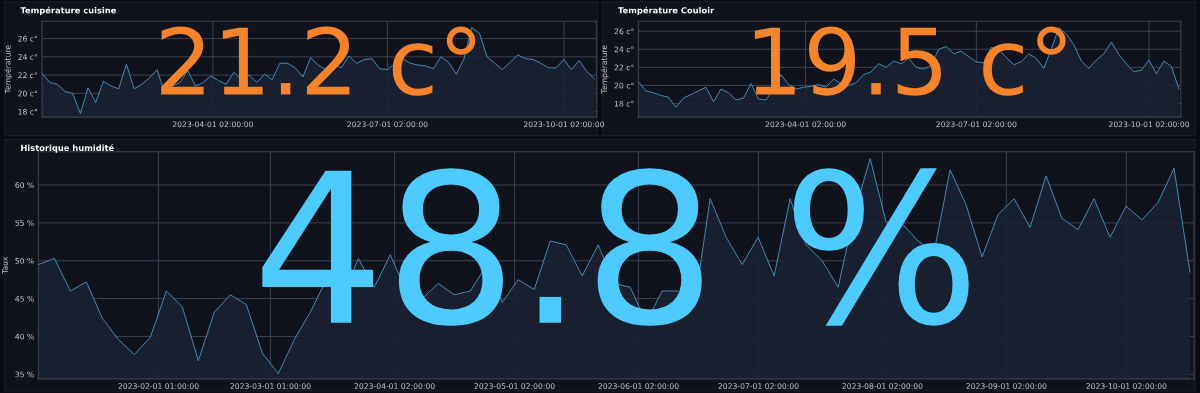  Describe the element at coordinates (666, 11) in the screenshot. I see `chart-title: Température Couloir` at that location.